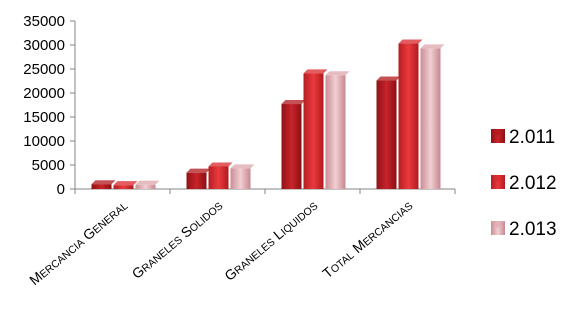  I want to click on y-tick-label: 0, so click(61, 189).